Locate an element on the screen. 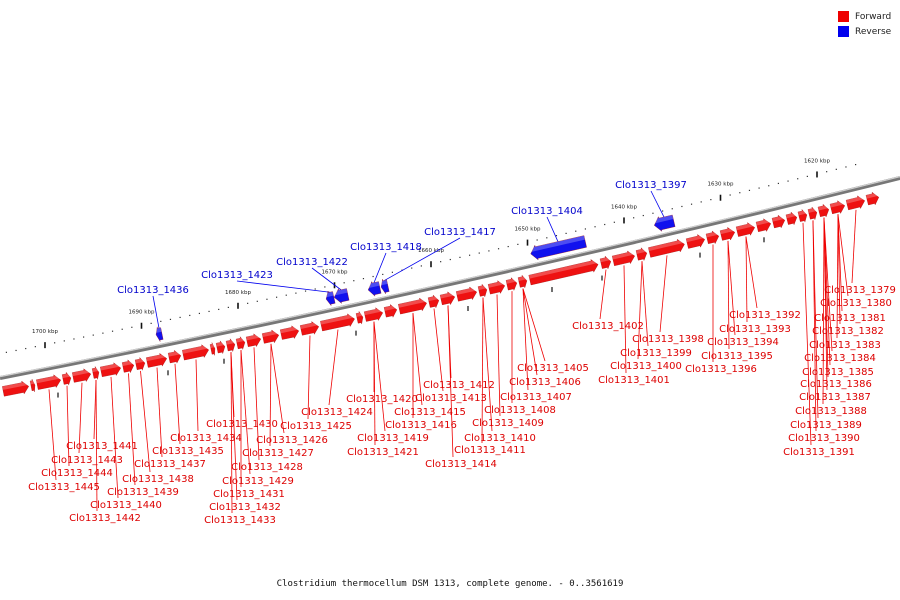  forward-gene-label: Clo1313_1405 is located at coordinates (553, 368).